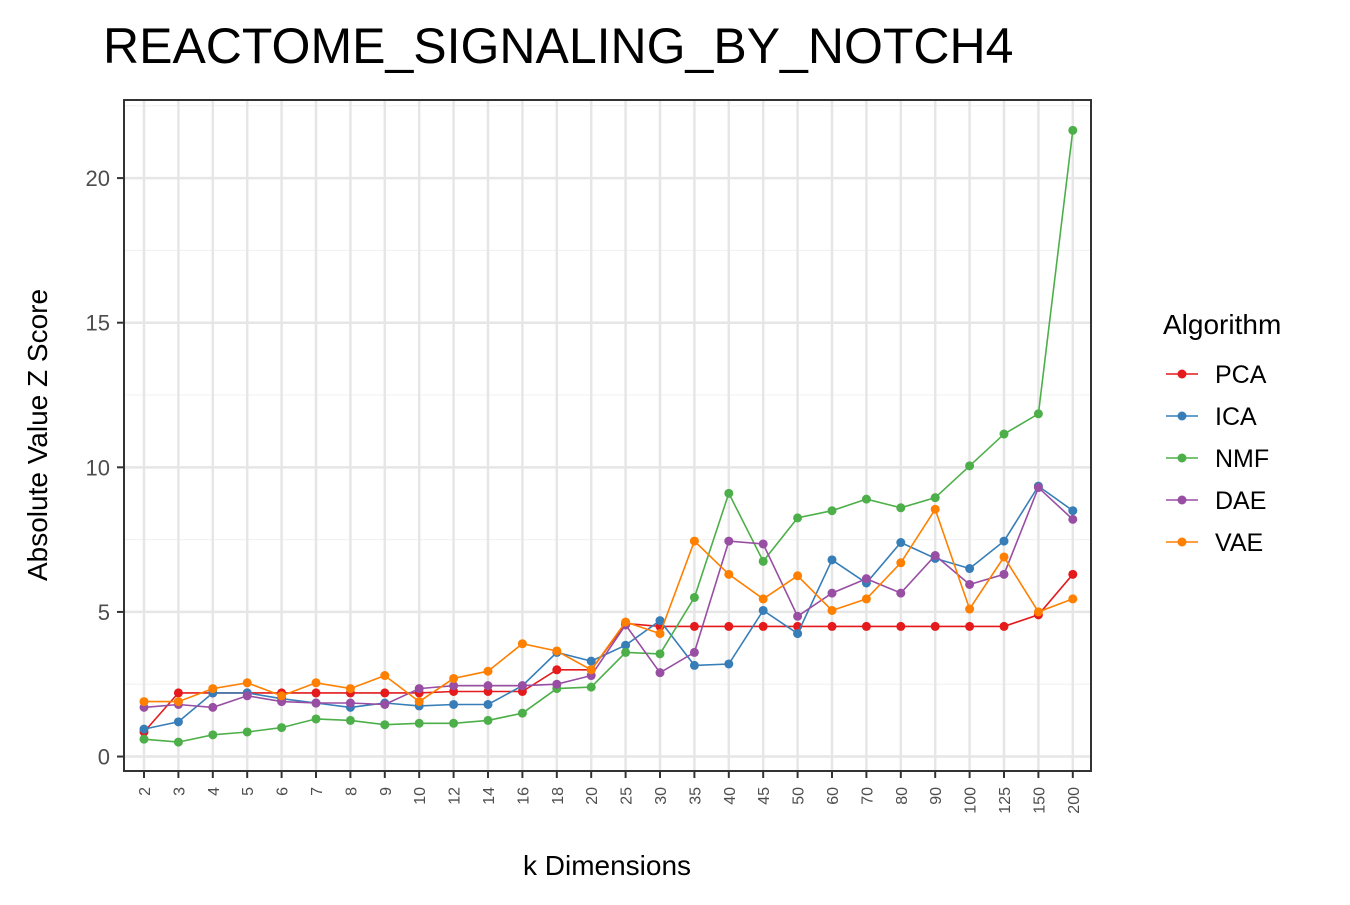 Image resolution: width=1350 pixels, height=905 pixels. Describe the element at coordinates (98, 323) in the screenshot. I see `y-tick-label: 15` at that location.